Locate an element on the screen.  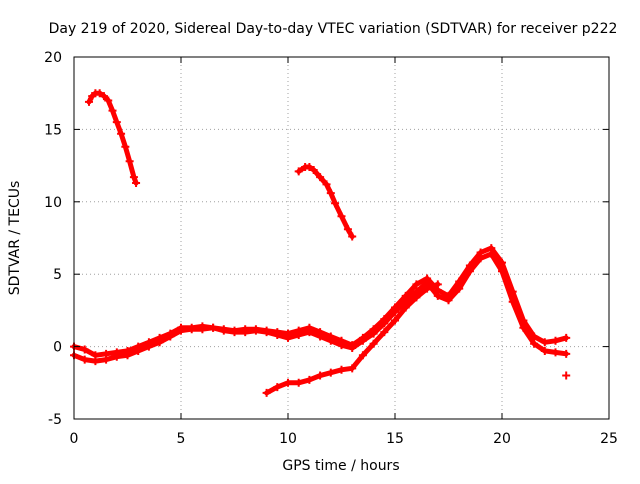
series-arc-early is located at coordinates (112, 138).